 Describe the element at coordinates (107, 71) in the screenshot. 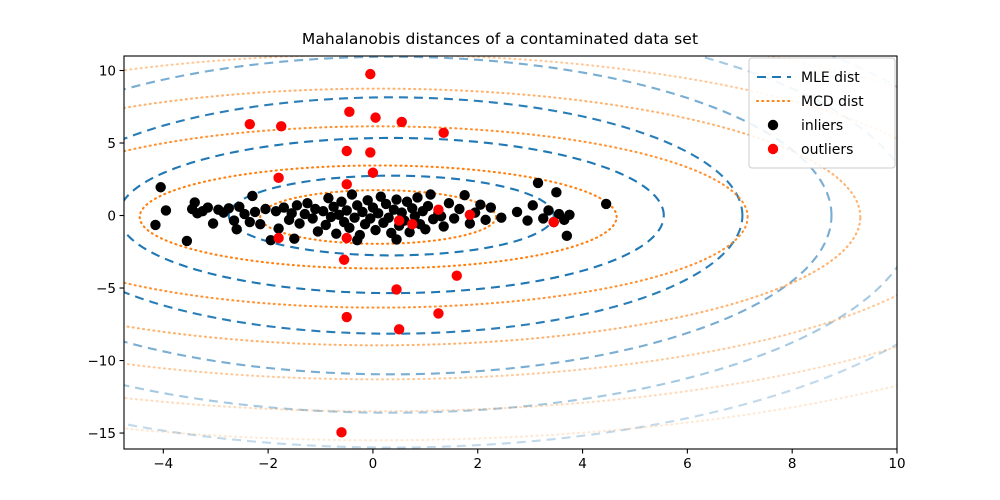

I see `y-tick-label: 10` at that location.